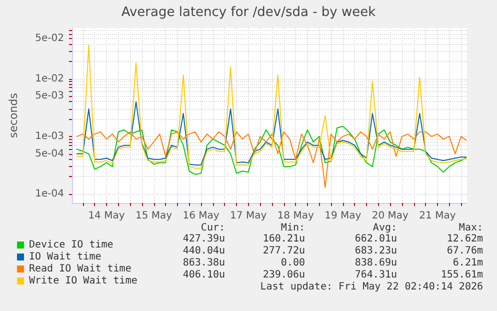 The height and width of the screenshot is (311, 497). What do you see at coordinates (201, 216) in the screenshot?
I see `x-tick-label: 16 May` at bounding box center [201, 216].